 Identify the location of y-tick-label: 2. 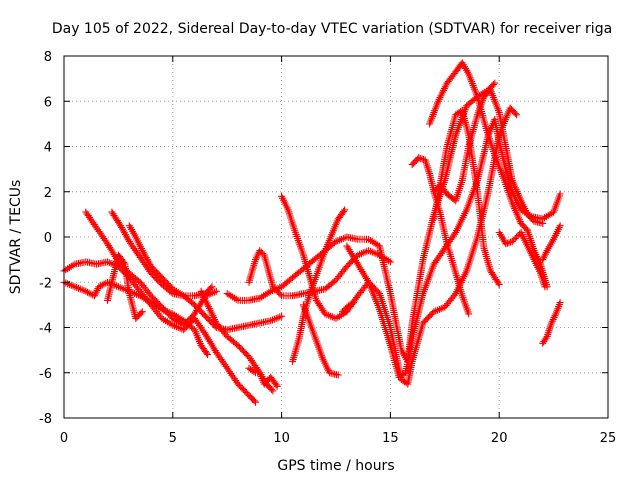
(48, 193).